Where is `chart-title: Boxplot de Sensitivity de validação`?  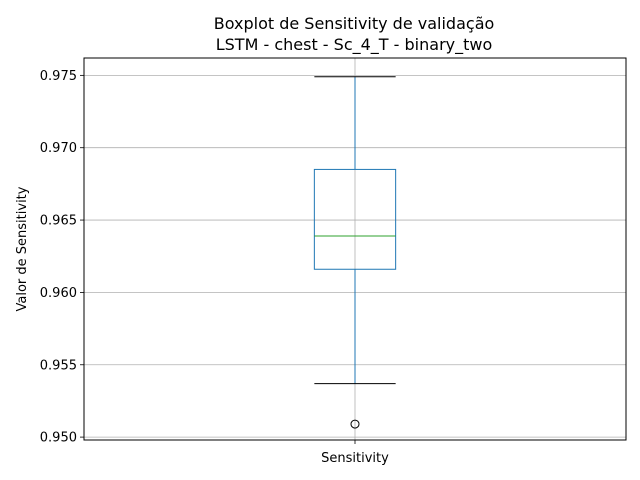
chart-title: Boxplot de Sensitivity de validação is located at coordinates (354, 23).